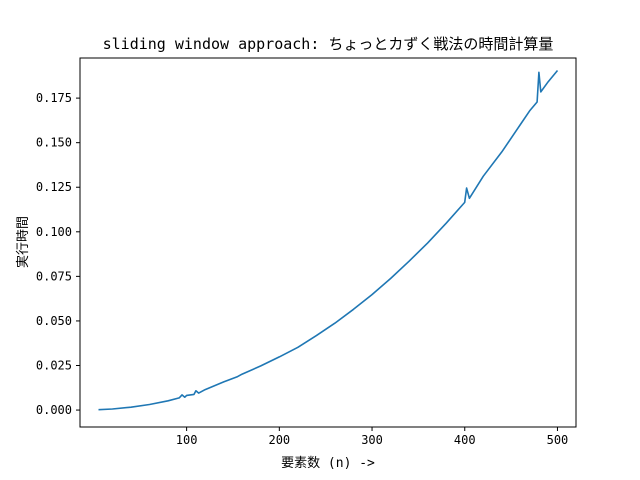 This screenshot has height=480, width=640. I want to click on y-tick-label: 0.025, so click(54, 366).